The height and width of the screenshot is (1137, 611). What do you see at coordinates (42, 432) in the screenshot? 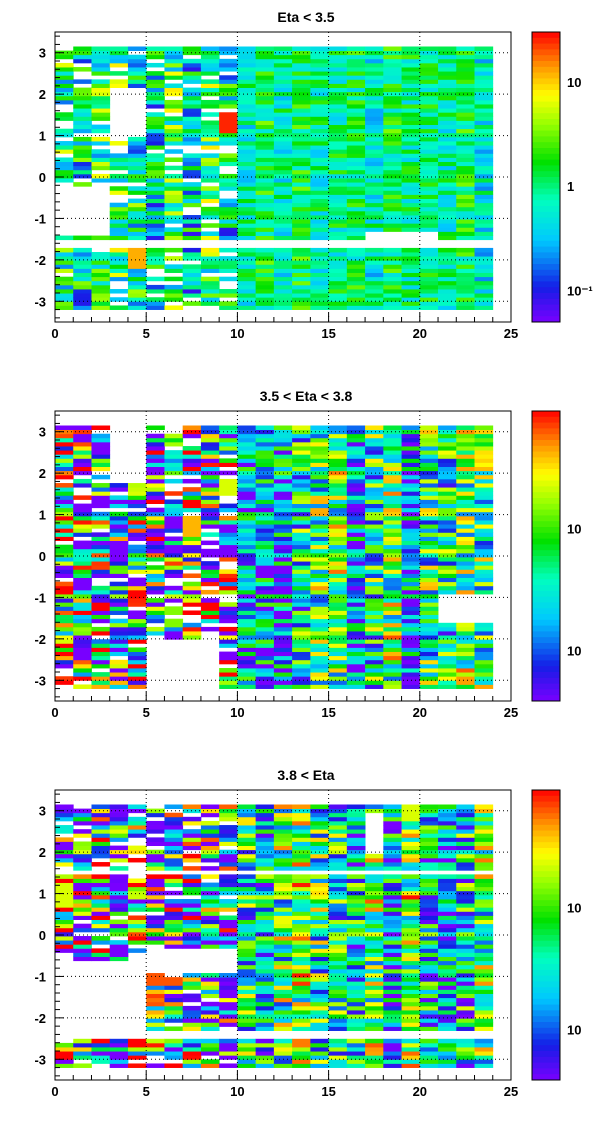
I see `y-tick-label: 3` at bounding box center [42, 432].